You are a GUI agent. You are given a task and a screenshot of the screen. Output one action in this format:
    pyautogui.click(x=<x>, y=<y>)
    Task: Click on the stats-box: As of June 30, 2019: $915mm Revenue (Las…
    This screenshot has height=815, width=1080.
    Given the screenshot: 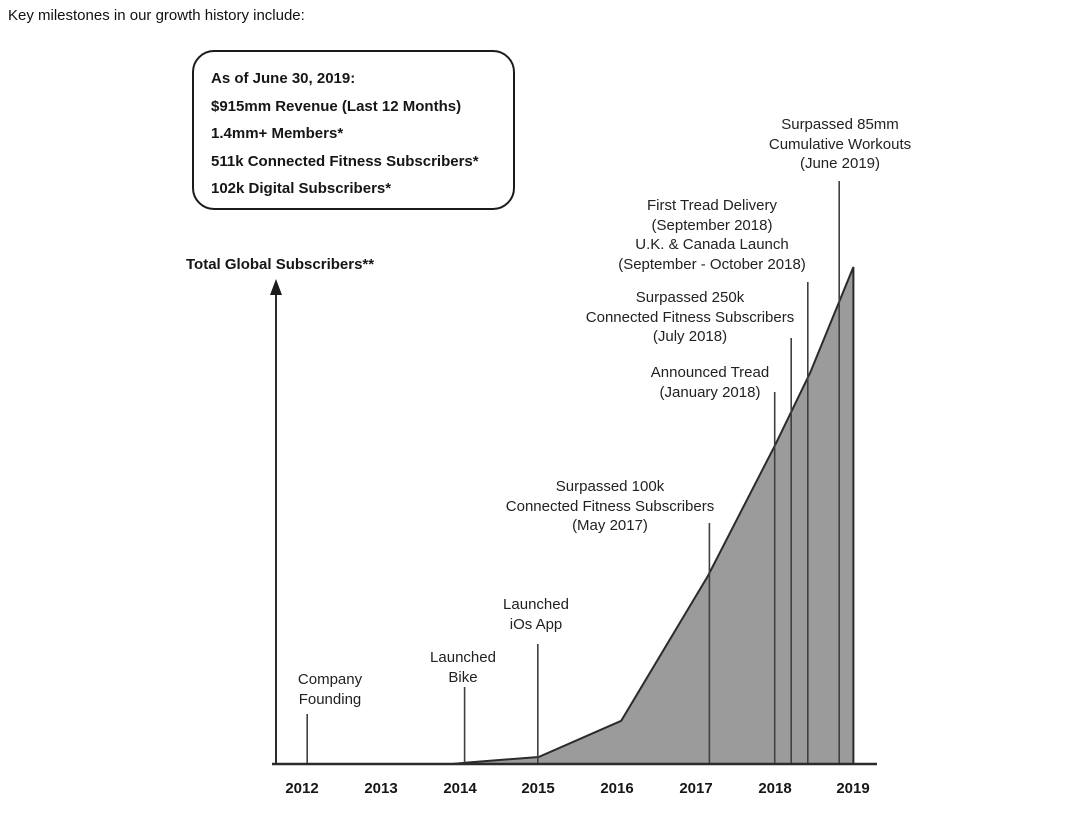 What is the action you would take?
    pyautogui.click(x=353, y=130)
    